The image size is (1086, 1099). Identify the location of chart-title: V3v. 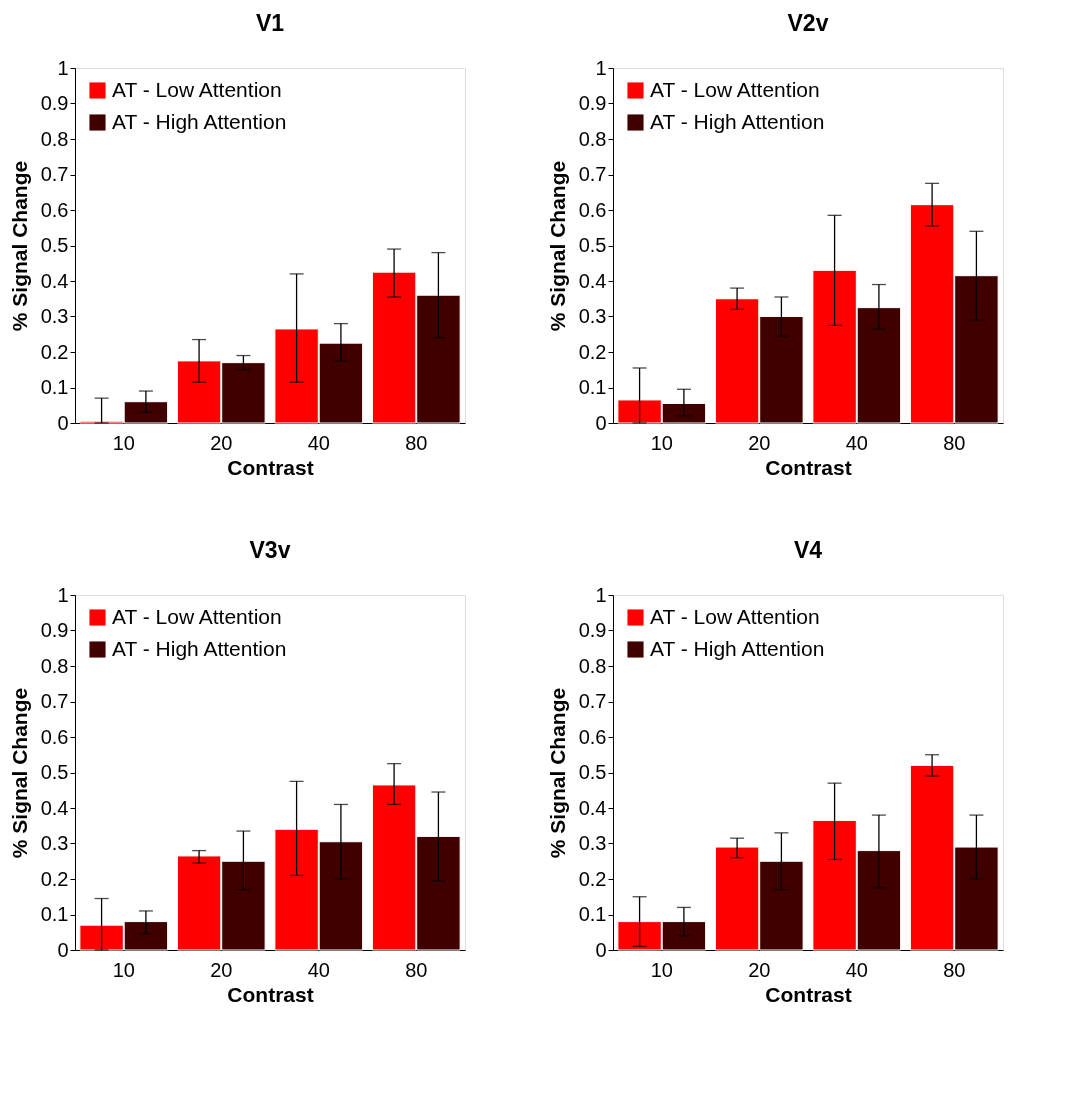
(270, 550).